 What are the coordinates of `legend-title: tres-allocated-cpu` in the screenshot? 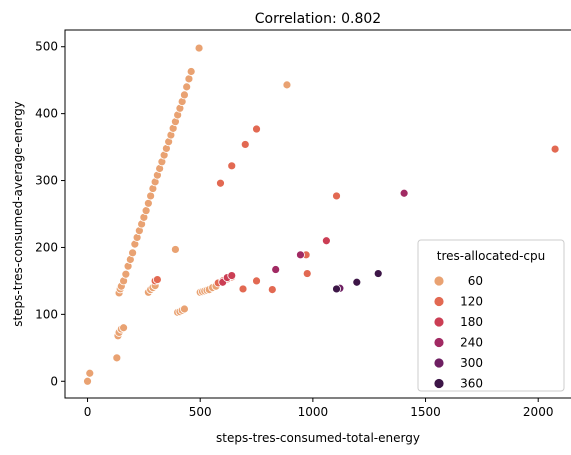 It's located at (491, 256).